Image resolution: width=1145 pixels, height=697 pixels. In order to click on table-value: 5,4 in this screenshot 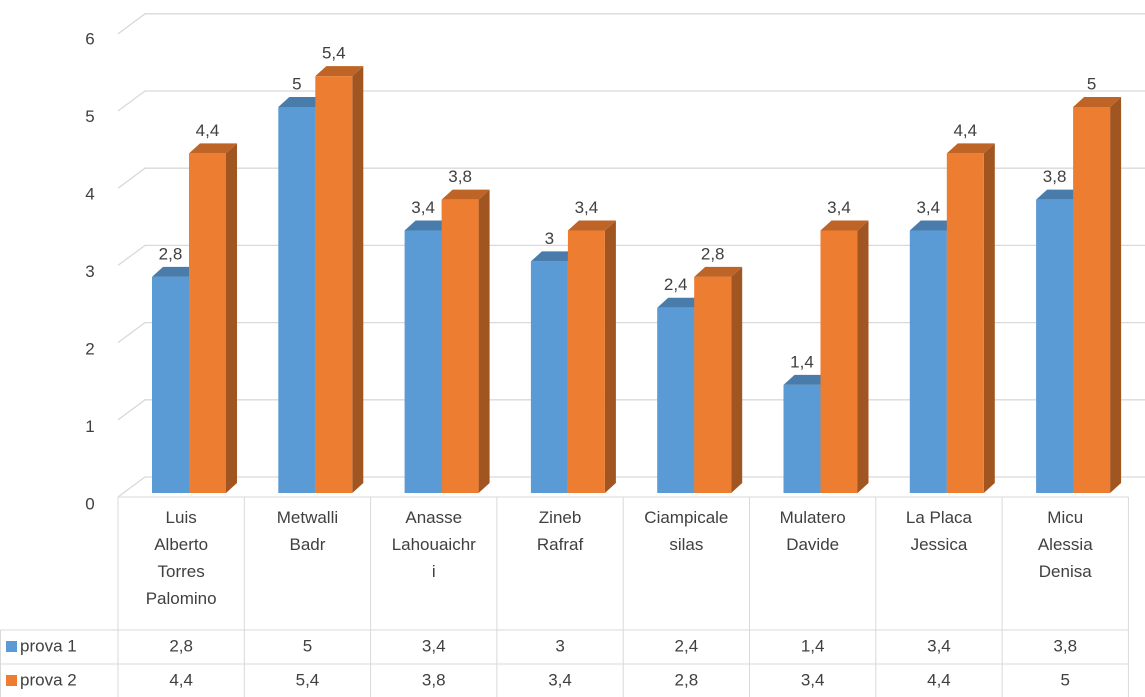, I will do `click(308, 679)`.